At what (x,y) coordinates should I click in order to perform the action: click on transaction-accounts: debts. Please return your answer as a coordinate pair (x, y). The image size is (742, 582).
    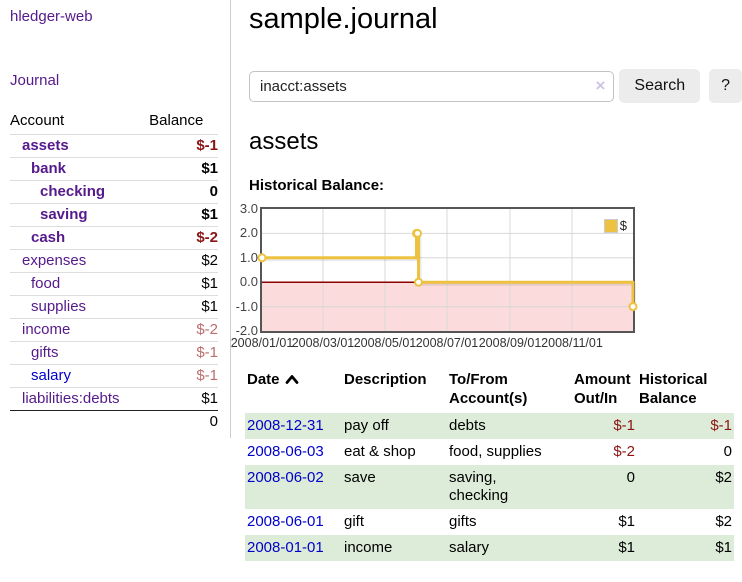
    Looking at the image, I should click on (467, 425).